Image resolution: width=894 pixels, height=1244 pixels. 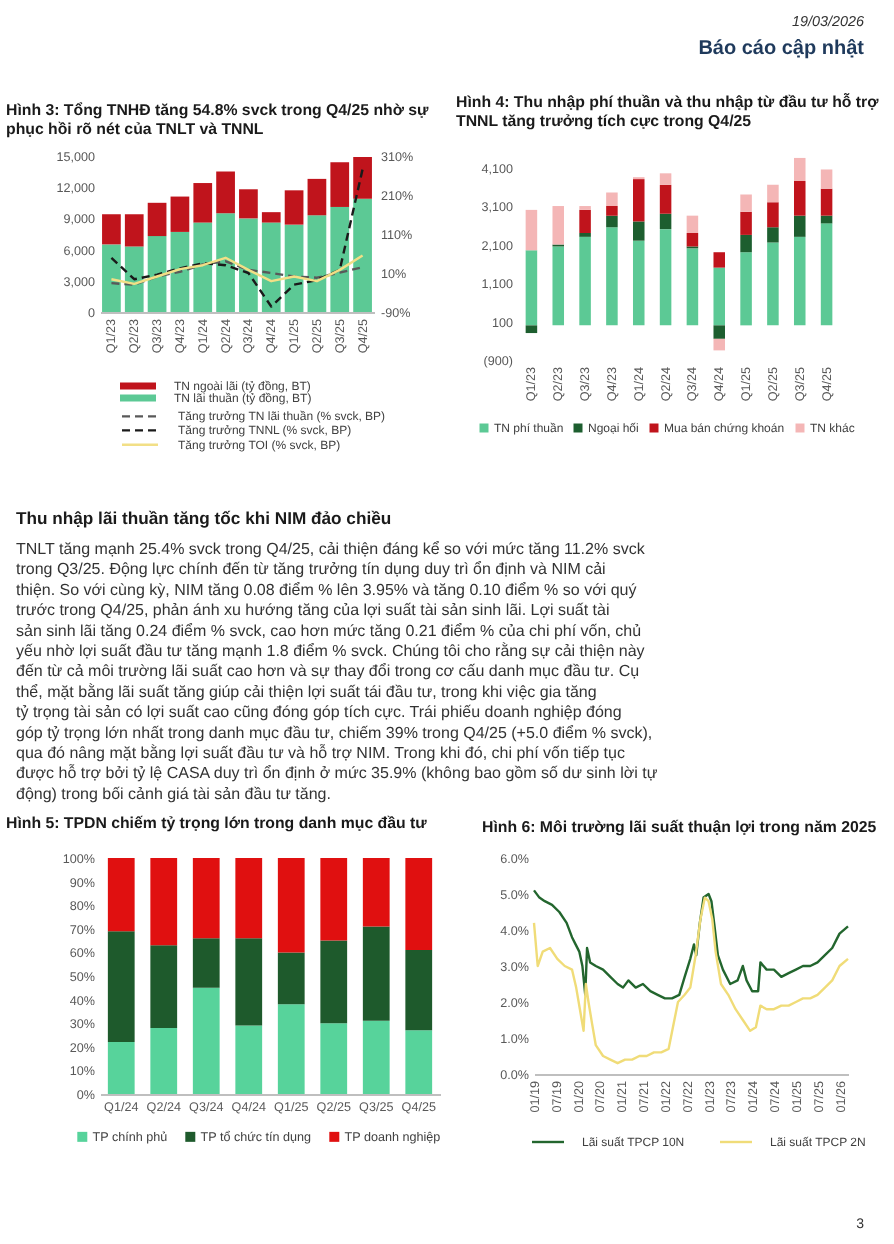 What do you see at coordinates (204, 518) in the screenshot?
I see `text: Thu nhập lãi thuần tăng tốc khi NIM đảo chiều` at bounding box center [204, 518].